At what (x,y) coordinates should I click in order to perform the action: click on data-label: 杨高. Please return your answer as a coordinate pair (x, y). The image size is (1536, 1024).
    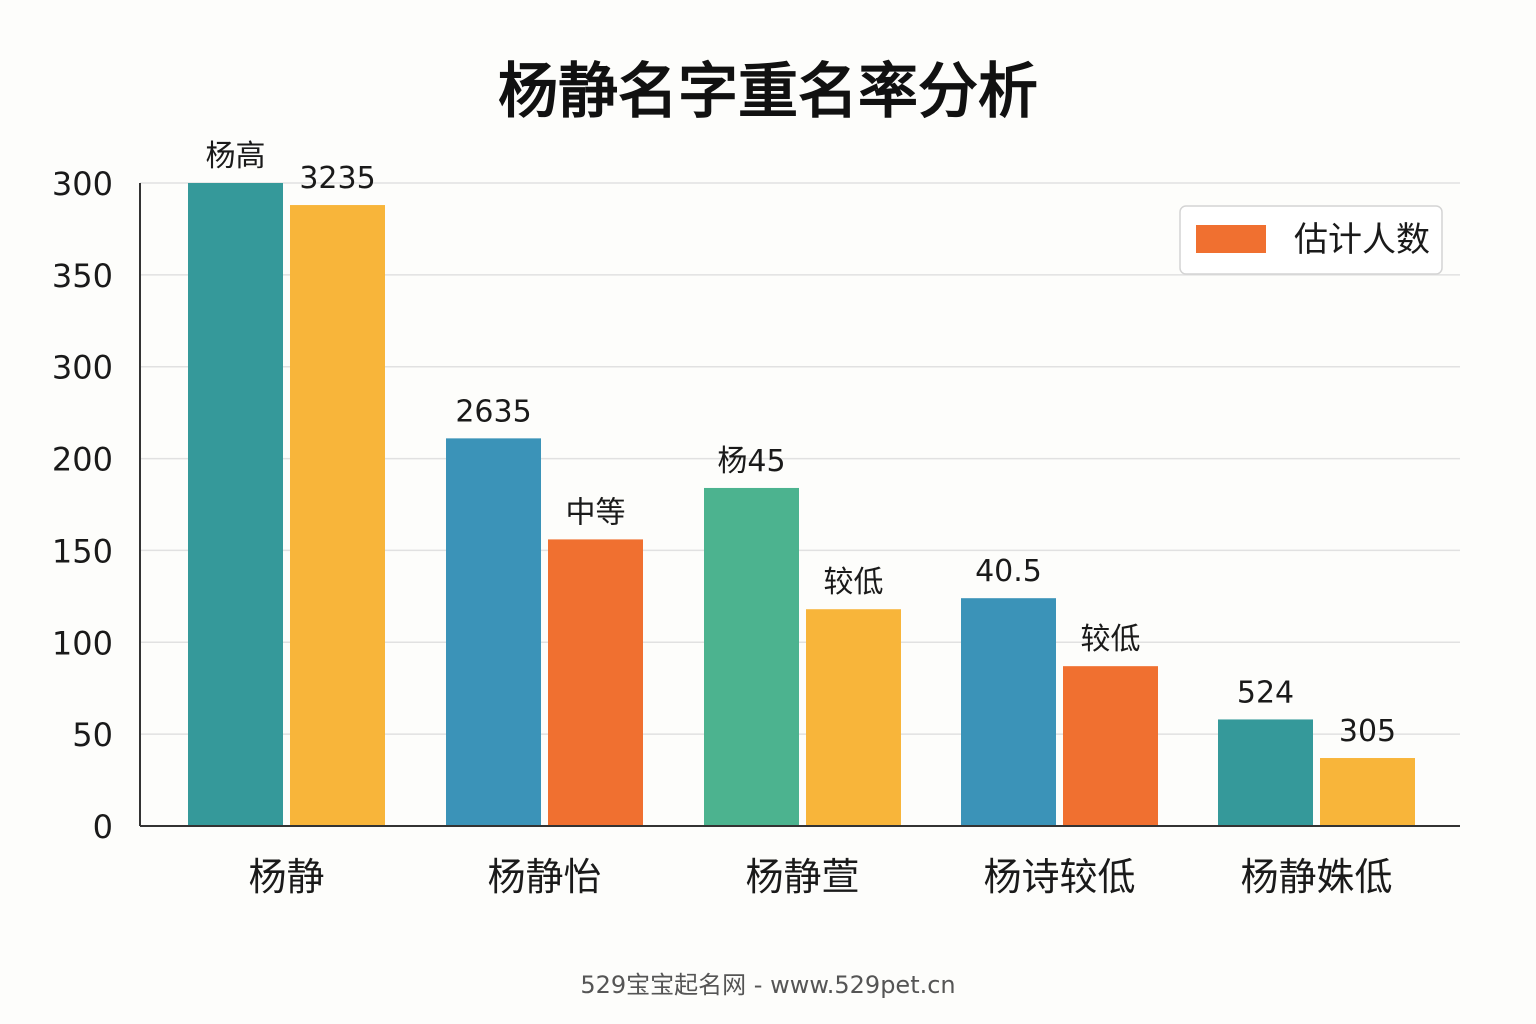
    Looking at the image, I should click on (236, 156).